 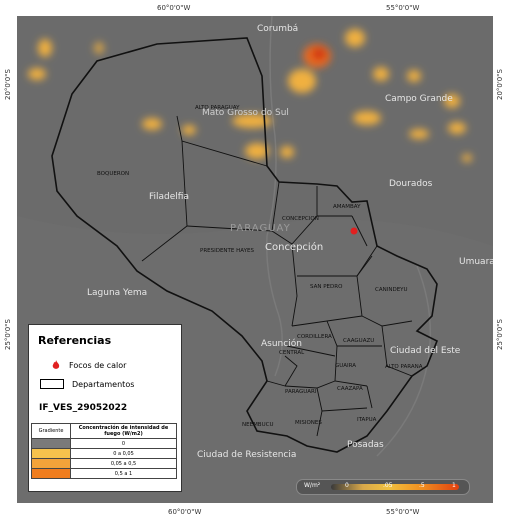 What do you see at coordinates (314, 337) in the screenshot?
I see `dept-label-cordillera: CORDILLERA` at bounding box center [314, 337].